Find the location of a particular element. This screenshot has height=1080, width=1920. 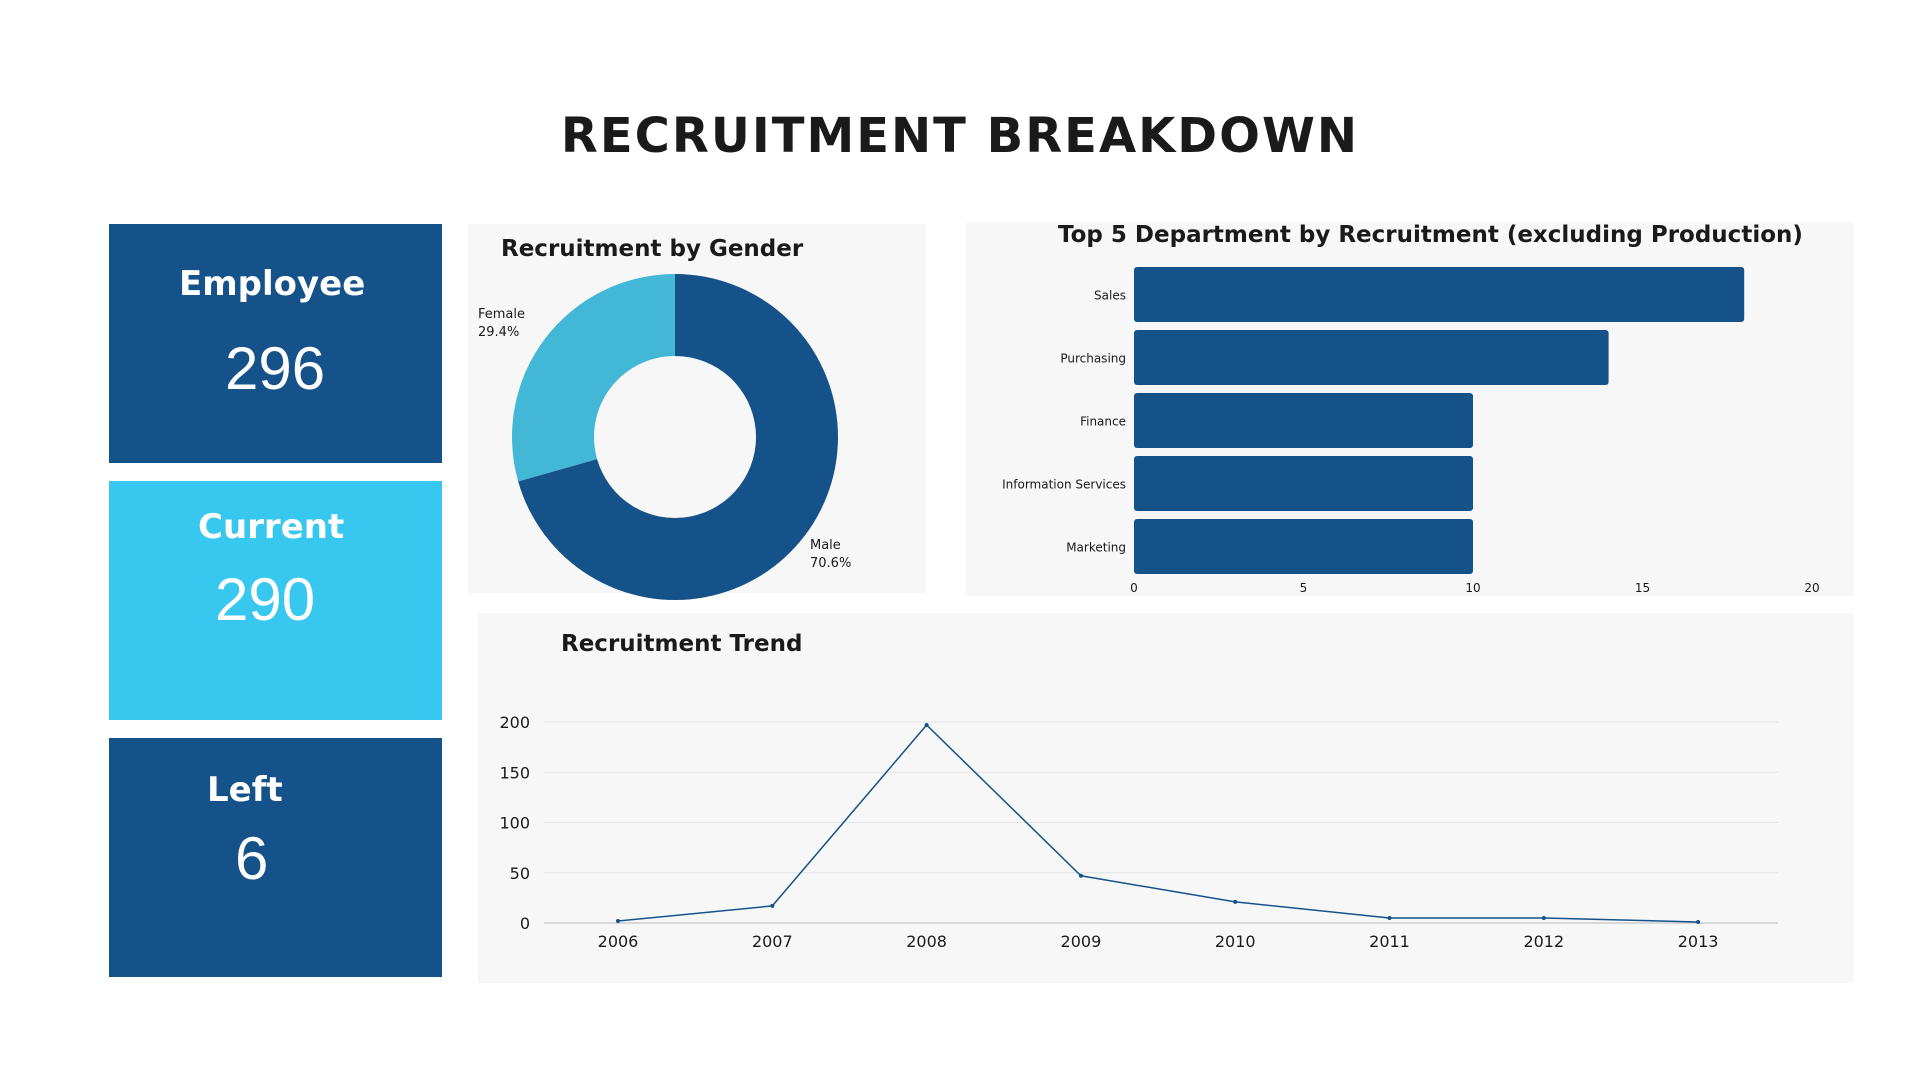

bar-category-label: Sales is located at coordinates (1110, 296).